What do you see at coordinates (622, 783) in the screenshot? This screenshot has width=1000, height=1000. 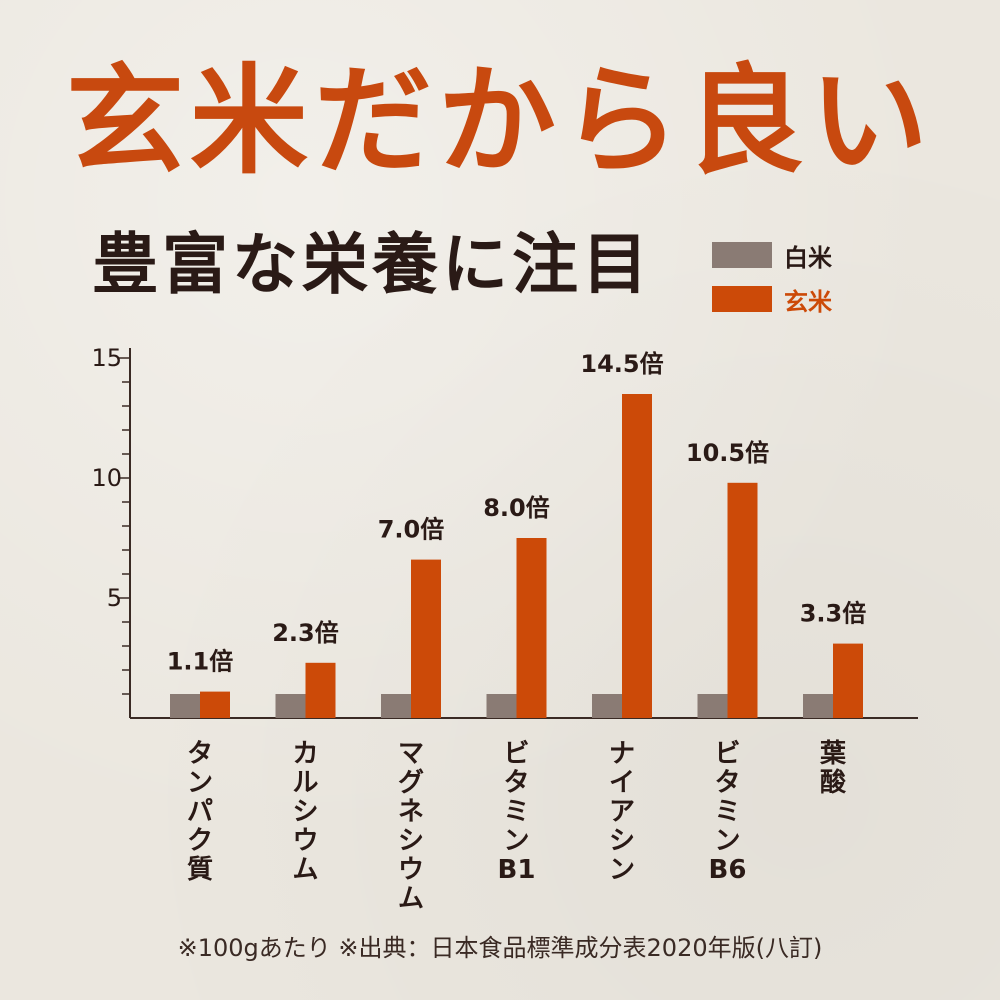 I see `x-category-label: イ` at bounding box center [622, 783].